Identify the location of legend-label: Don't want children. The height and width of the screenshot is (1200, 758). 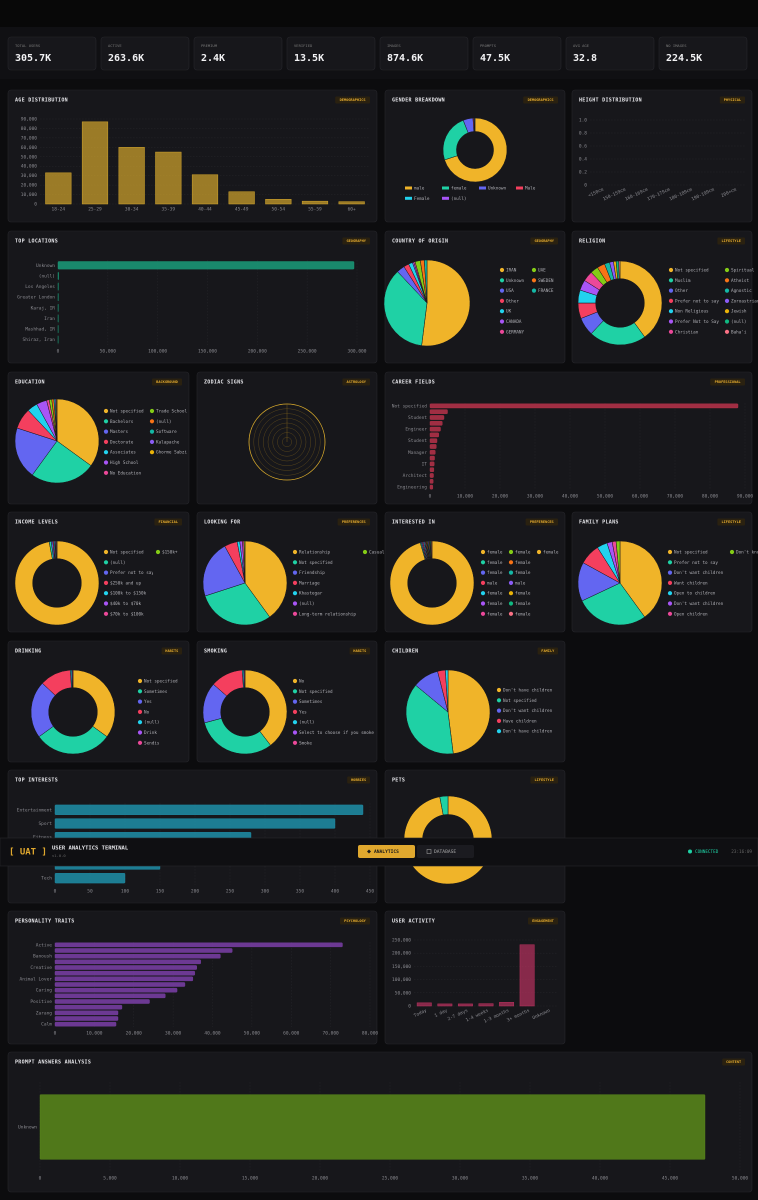
(699, 604).